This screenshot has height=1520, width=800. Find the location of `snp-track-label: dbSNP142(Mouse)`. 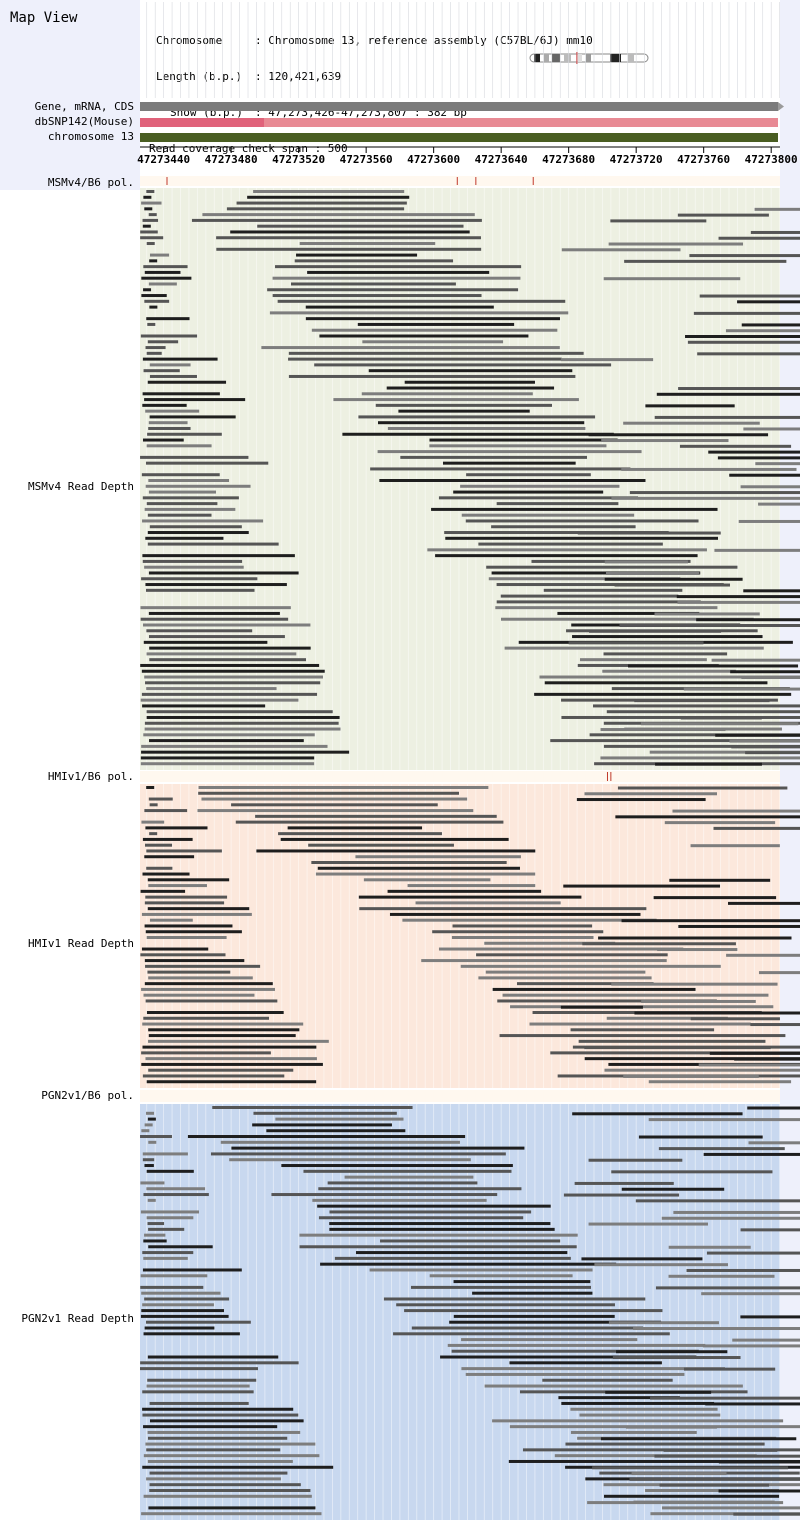

snp-track-label: dbSNP142(Mouse) is located at coordinates (84, 121).